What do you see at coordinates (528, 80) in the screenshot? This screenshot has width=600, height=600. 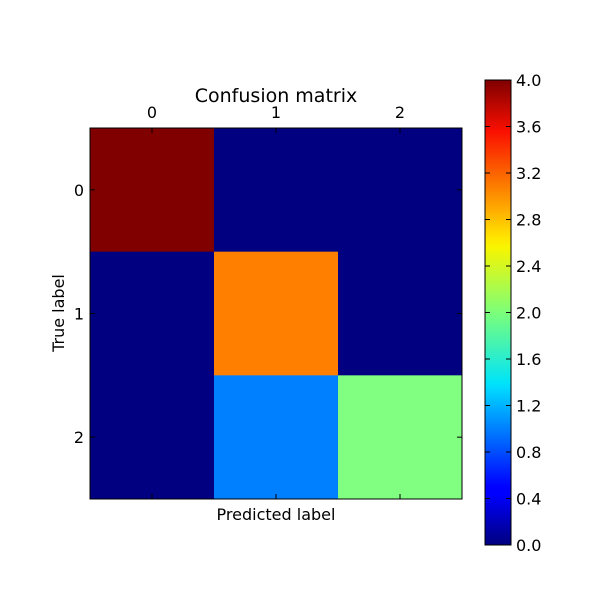 I see `colorbar-tick-label: 4.0` at bounding box center [528, 80].